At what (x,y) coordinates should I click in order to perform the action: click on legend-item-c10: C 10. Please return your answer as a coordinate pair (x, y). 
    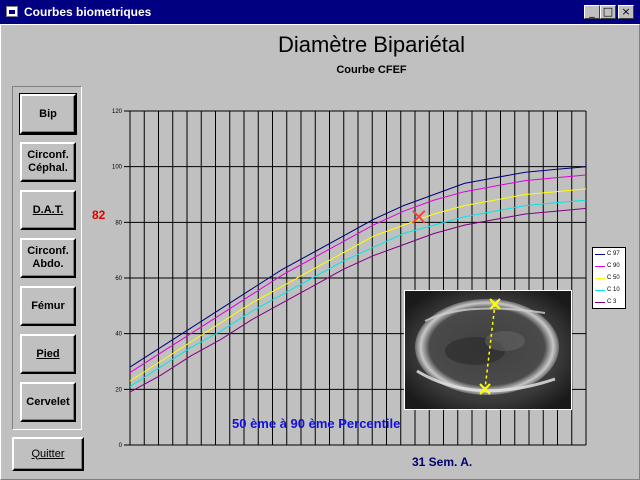
    Looking at the image, I should click on (610, 290).